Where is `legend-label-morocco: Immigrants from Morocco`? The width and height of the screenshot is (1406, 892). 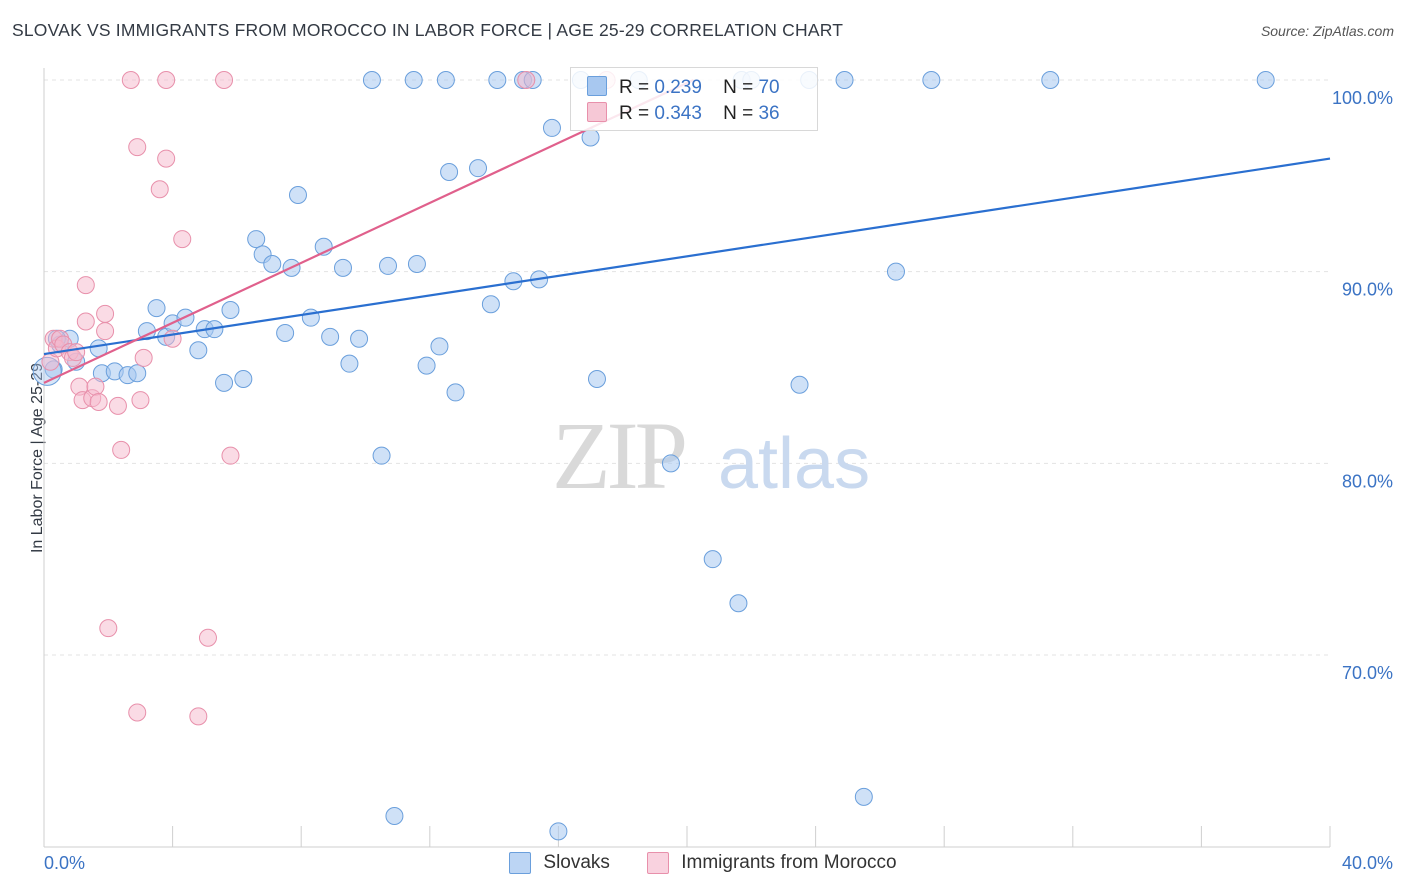
legend-label-morocco: Immigrants from Morocco is located at coordinates (789, 862).